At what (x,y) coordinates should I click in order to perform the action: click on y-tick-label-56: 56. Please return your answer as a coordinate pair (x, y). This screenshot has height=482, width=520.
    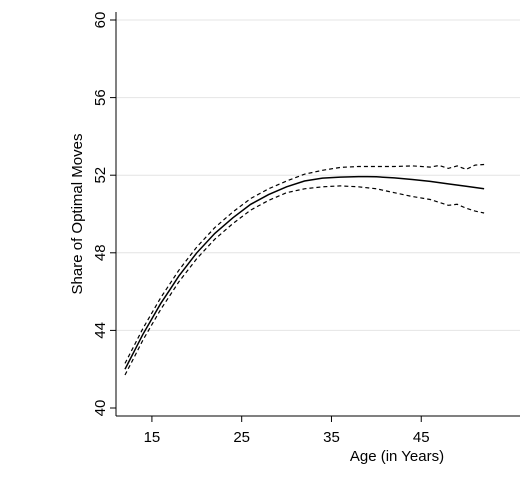
    Looking at the image, I should click on (100, 97).